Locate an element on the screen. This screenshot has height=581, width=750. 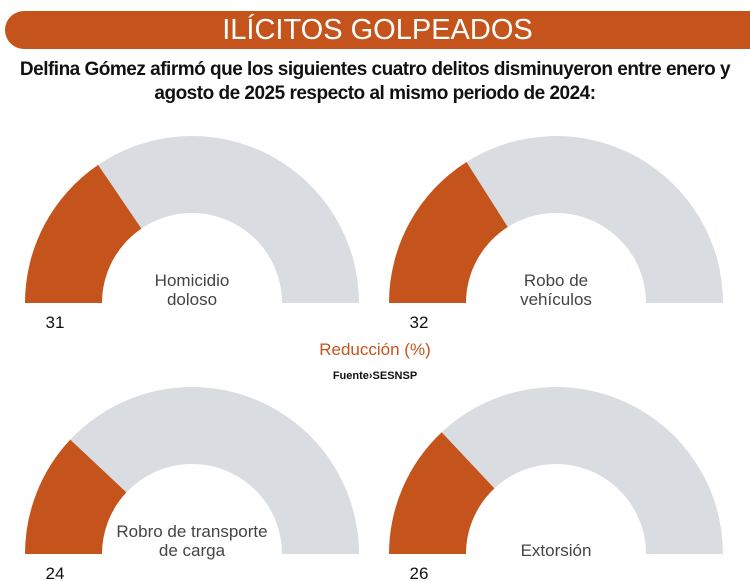
gauge-value-label: 32 is located at coordinates (419, 322).